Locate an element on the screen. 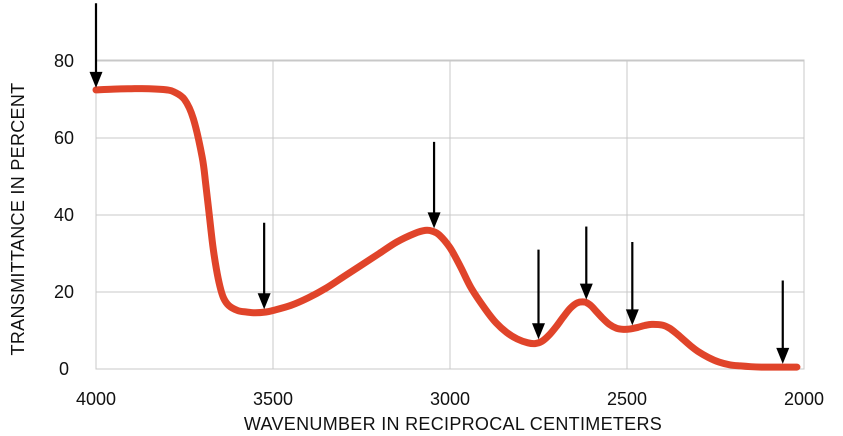 The width and height of the screenshot is (843, 436). x-tick-label: 3500 is located at coordinates (273, 399).